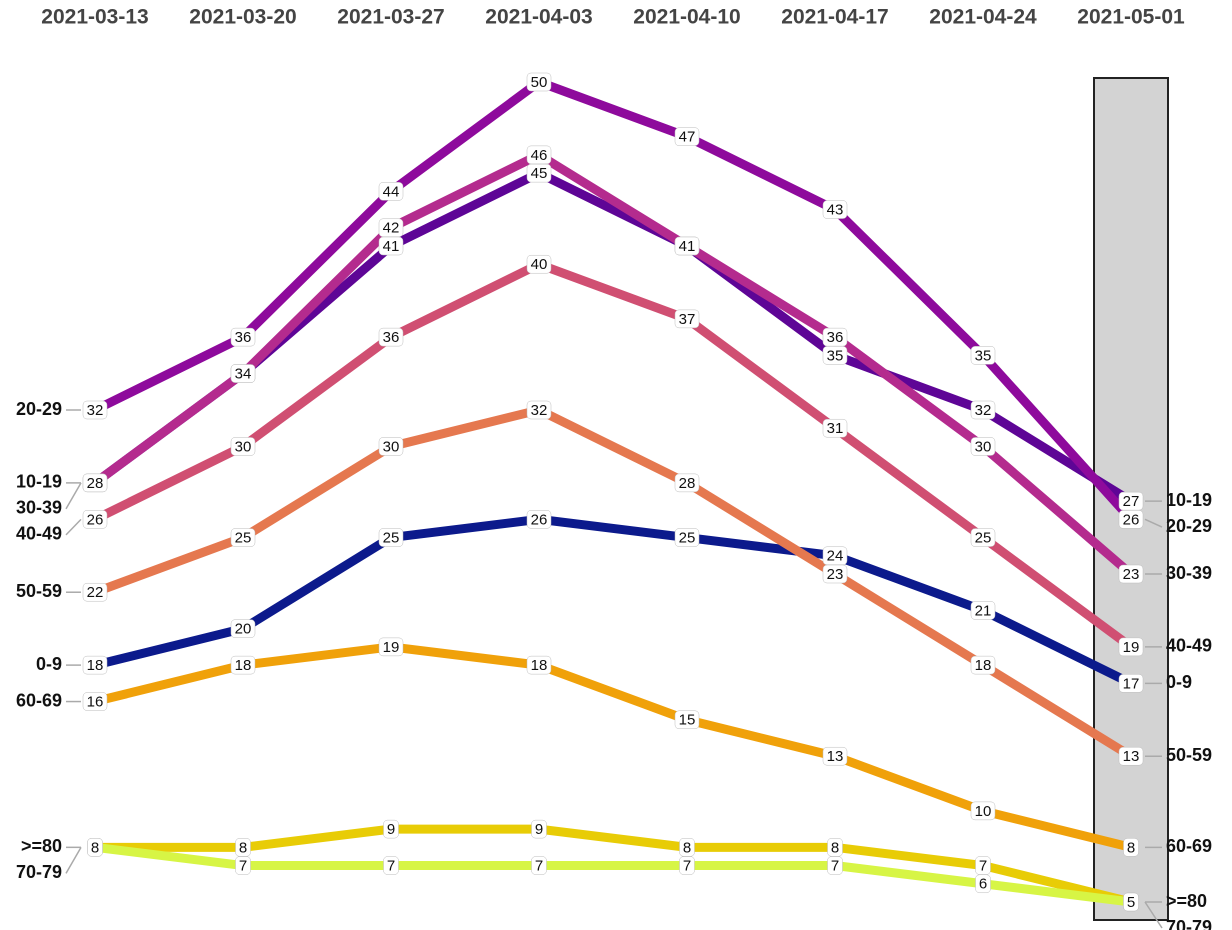 The width and height of the screenshot is (1232, 930). I want to click on point-value: 46, so click(539, 155).